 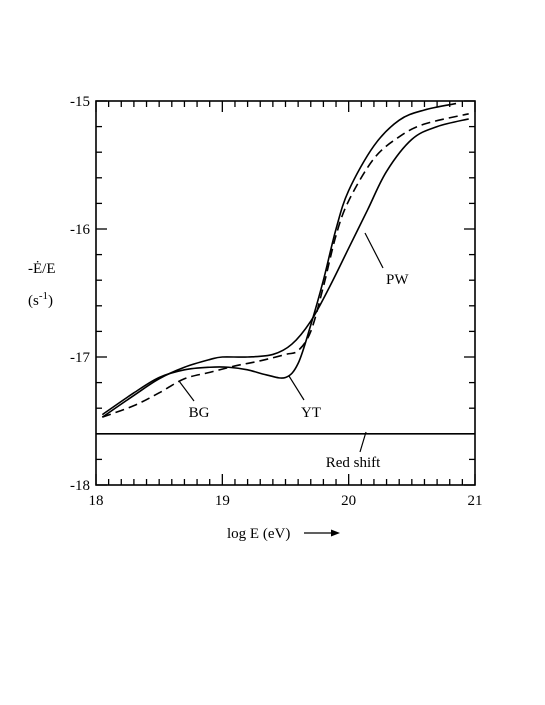 I want to click on y-axis-unit-prefix: (s, so click(x=33, y=301).